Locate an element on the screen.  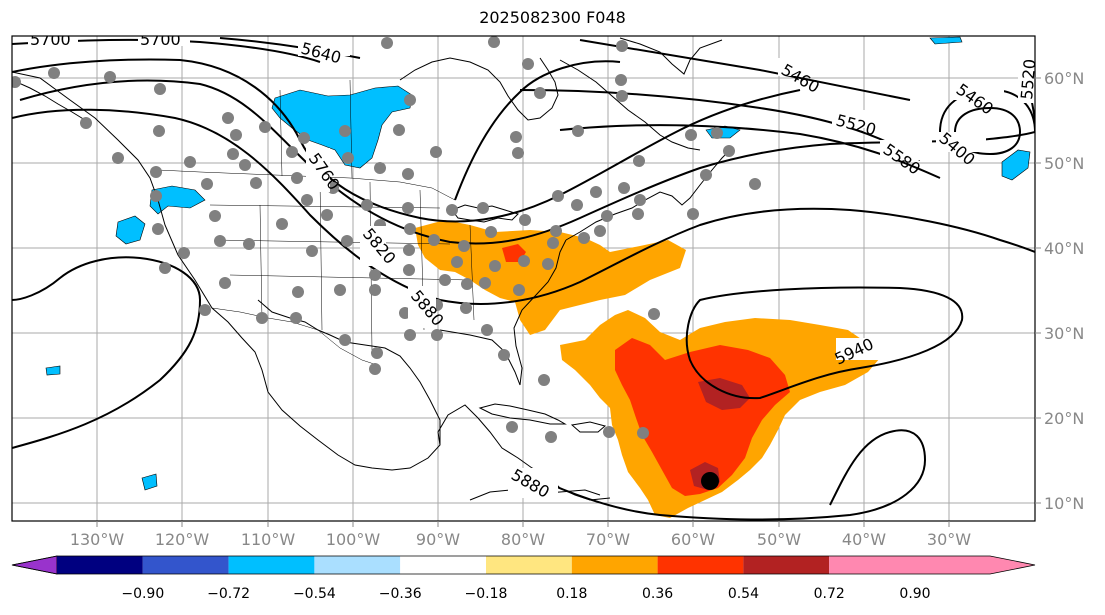
colorbar-tick-label: 0.54 is located at coordinates (743, 594).